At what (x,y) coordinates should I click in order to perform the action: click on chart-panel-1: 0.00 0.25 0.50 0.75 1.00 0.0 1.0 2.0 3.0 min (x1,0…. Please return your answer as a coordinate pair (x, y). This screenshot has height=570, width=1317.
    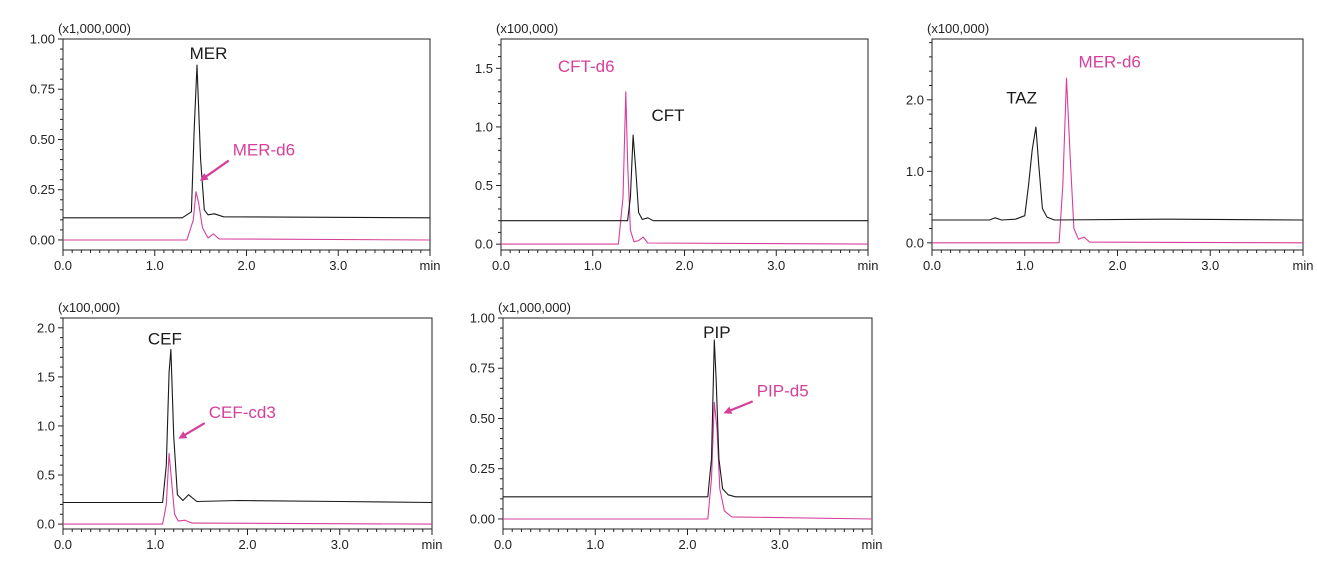
    Looking at the image, I should click on (235, 147).